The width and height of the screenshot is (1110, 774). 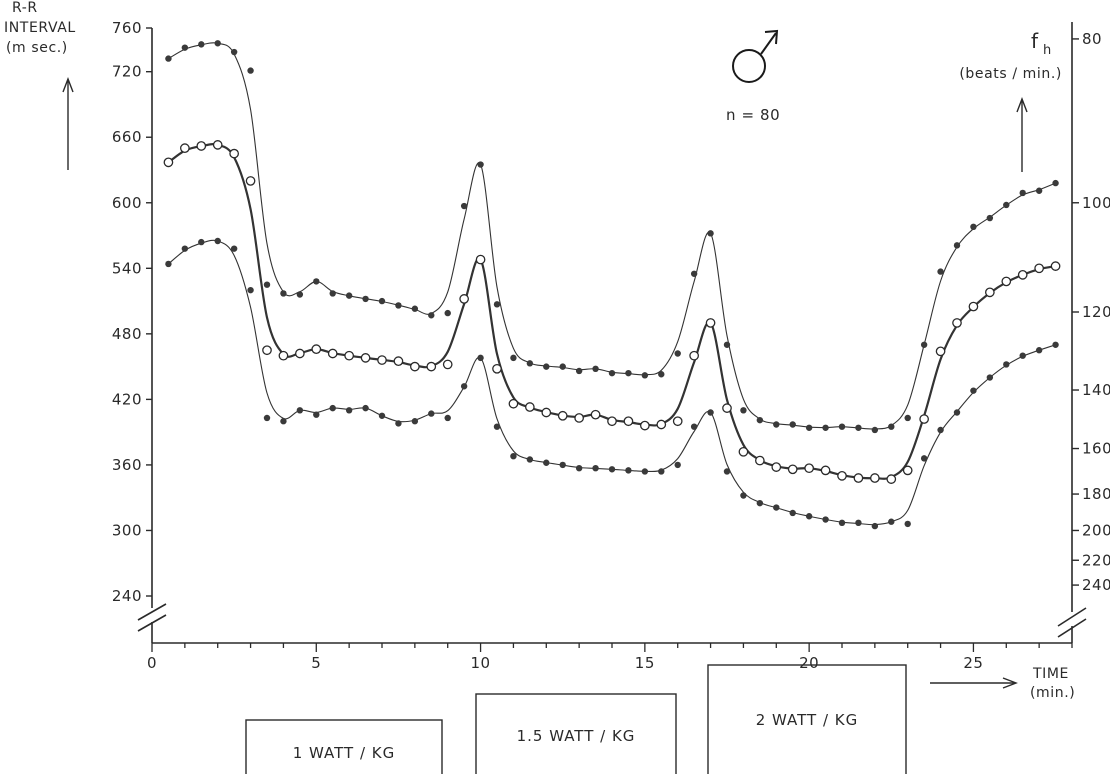 What do you see at coordinates (481, 663) in the screenshot?
I see `x-tick-label: 10` at bounding box center [481, 663].